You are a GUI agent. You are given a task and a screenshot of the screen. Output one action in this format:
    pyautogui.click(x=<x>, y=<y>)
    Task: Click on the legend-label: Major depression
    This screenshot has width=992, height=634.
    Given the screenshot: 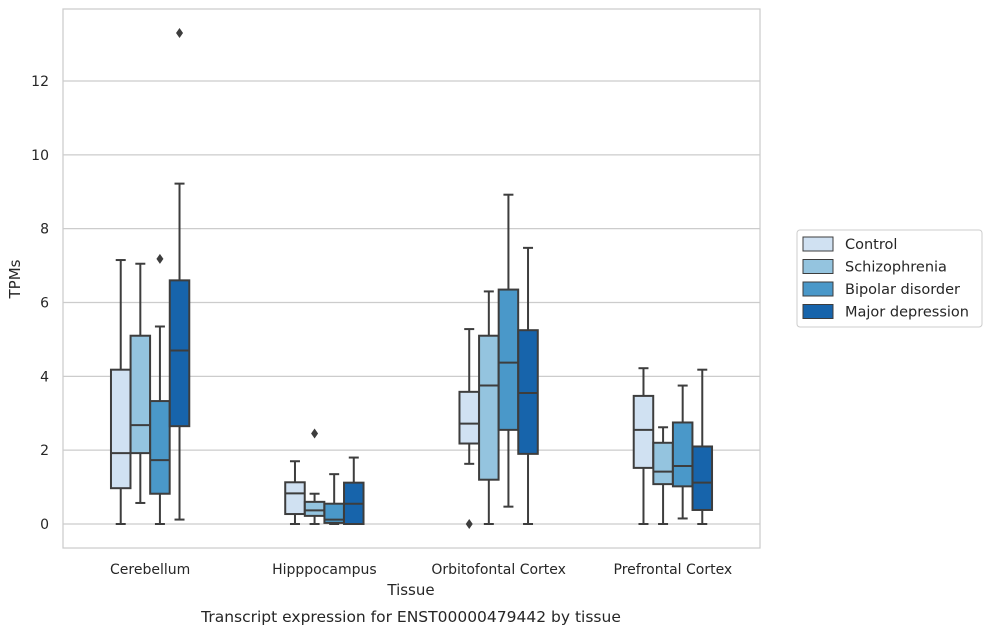 What is the action you would take?
    pyautogui.click(x=907, y=313)
    